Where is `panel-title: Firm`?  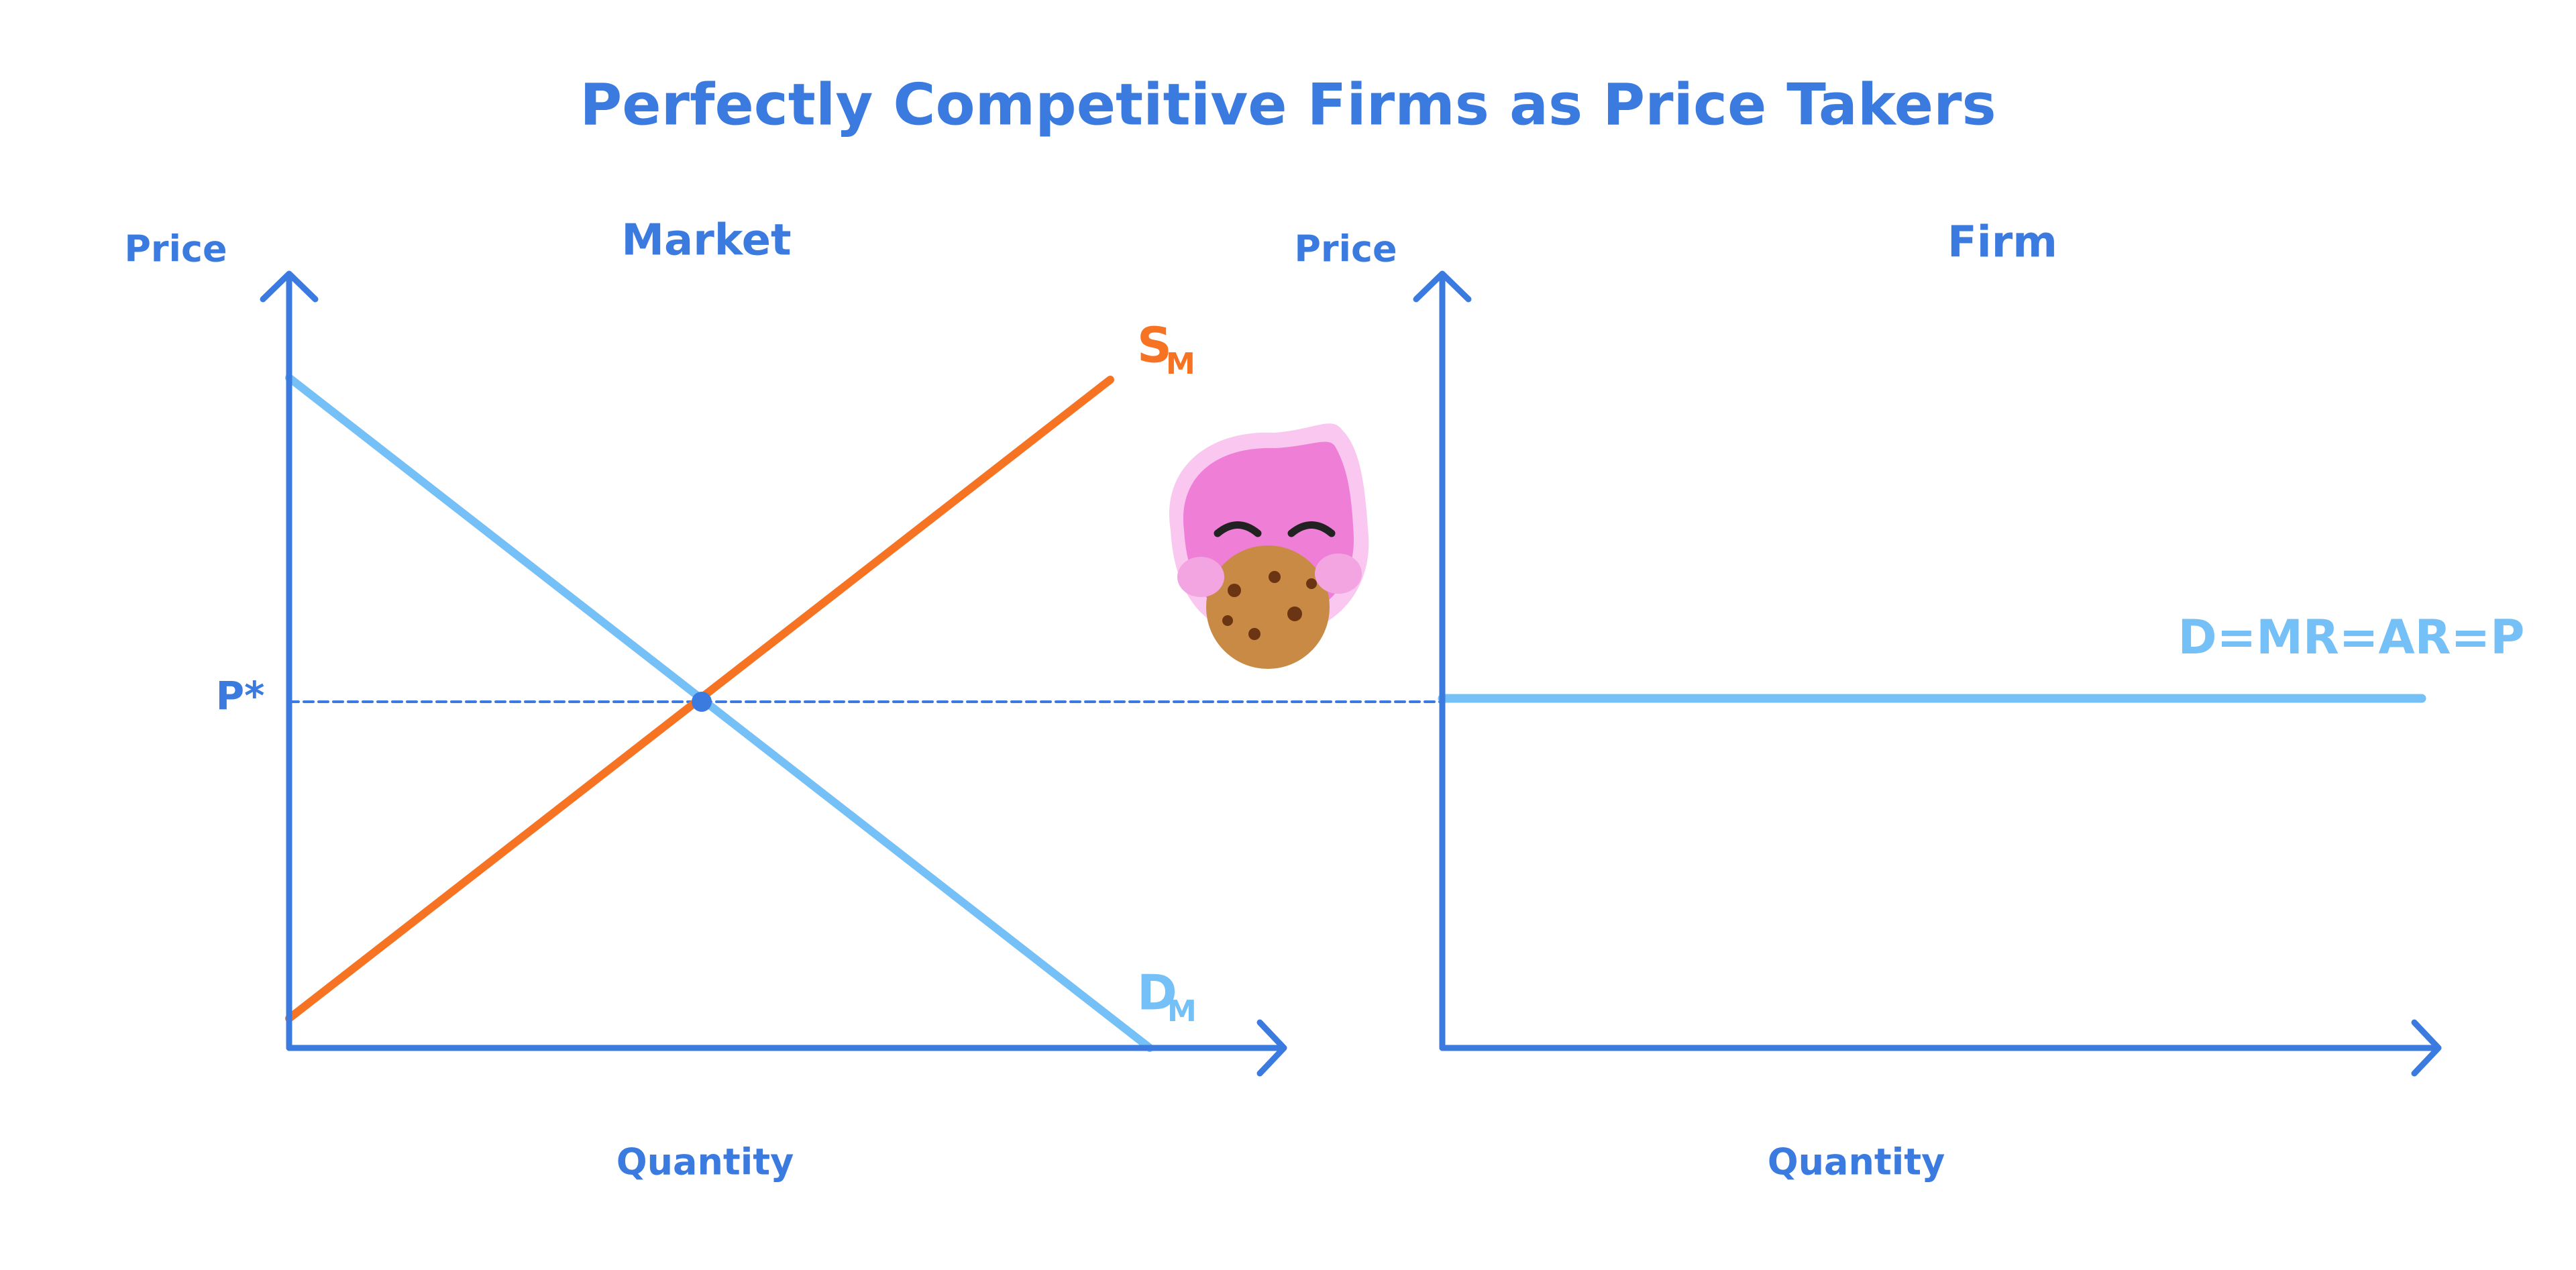
panel-title: Firm is located at coordinates (2002, 243).